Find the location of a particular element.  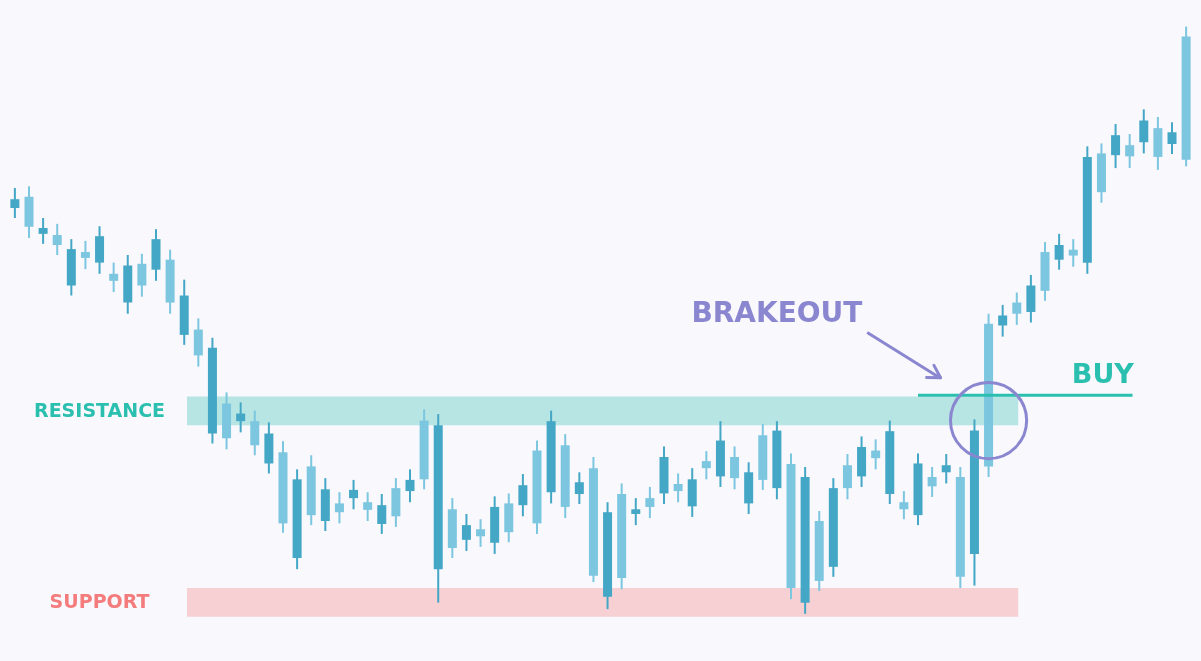

annotation: BRAKEOUT is located at coordinates (777, 312).